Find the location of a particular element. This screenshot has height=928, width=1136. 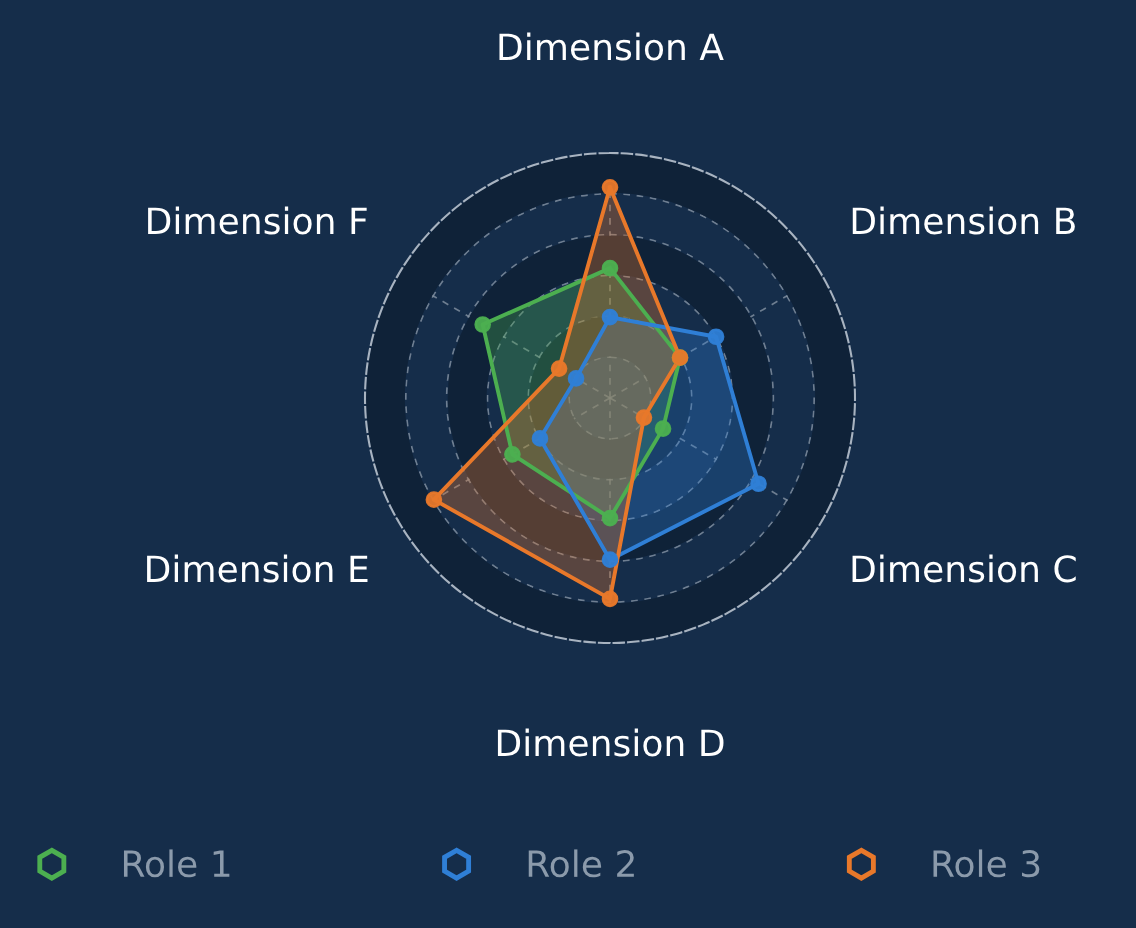

legend-label: Role 1 is located at coordinates (176, 863).